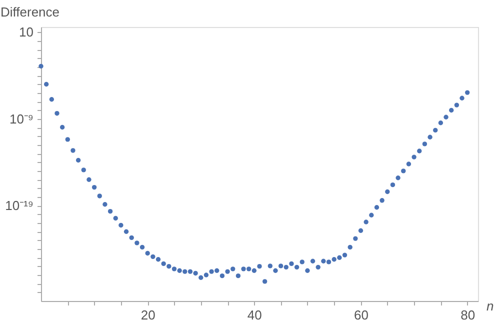 The height and width of the screenshot is (325, 500). What do you see at coordinates (30, 12) in the screenshot?
I see `y-axis-title: Difference` at bounding box center [30, 12].